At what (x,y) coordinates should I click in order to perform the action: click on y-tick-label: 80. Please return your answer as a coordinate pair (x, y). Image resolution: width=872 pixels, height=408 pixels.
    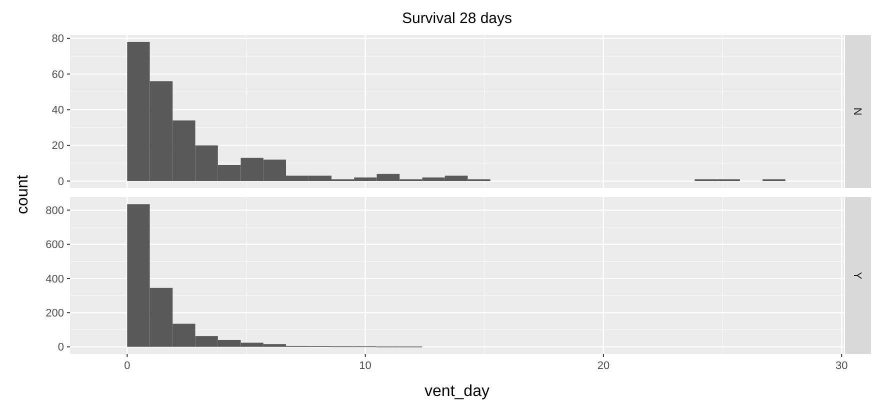
    Looking at the image, I should click on (58, 39).